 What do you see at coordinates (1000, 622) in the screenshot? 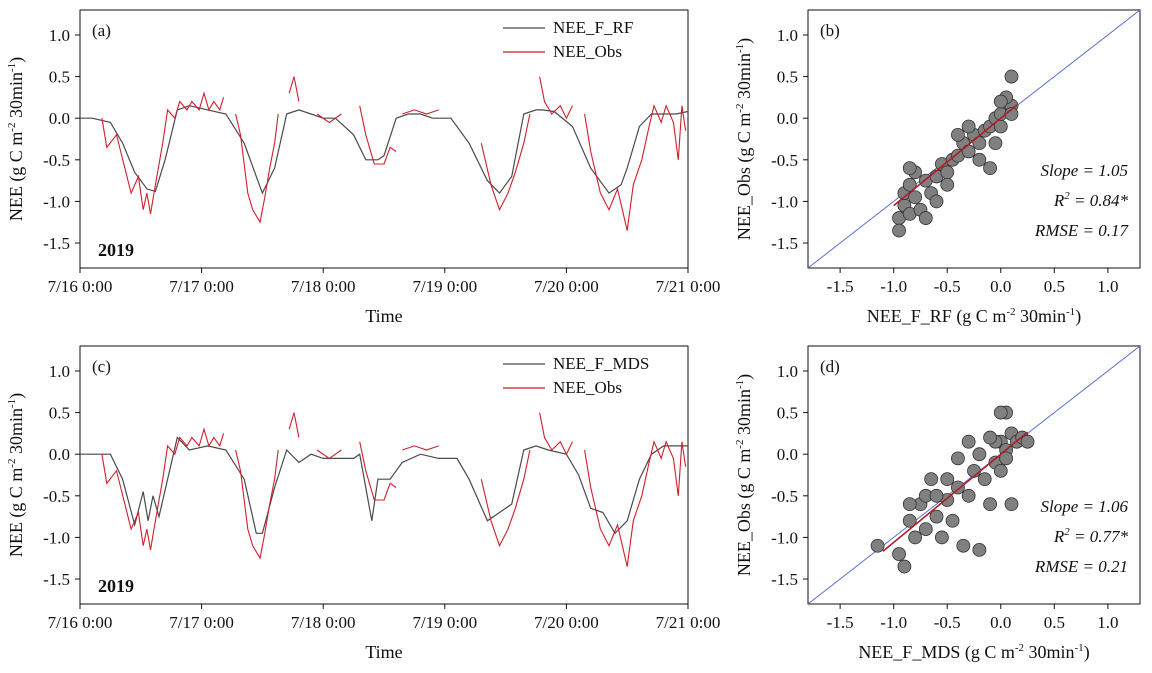
I see `x-tick-label: 0.0` at bounding box center [1000, 622].